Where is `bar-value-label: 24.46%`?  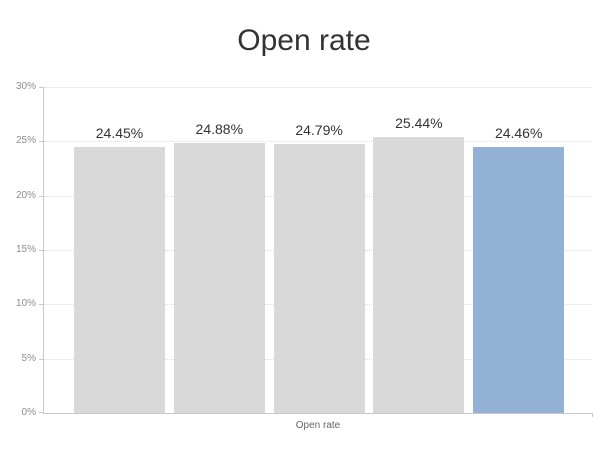
bar-value-label: 24.46% is located at coordinates (518, 133).